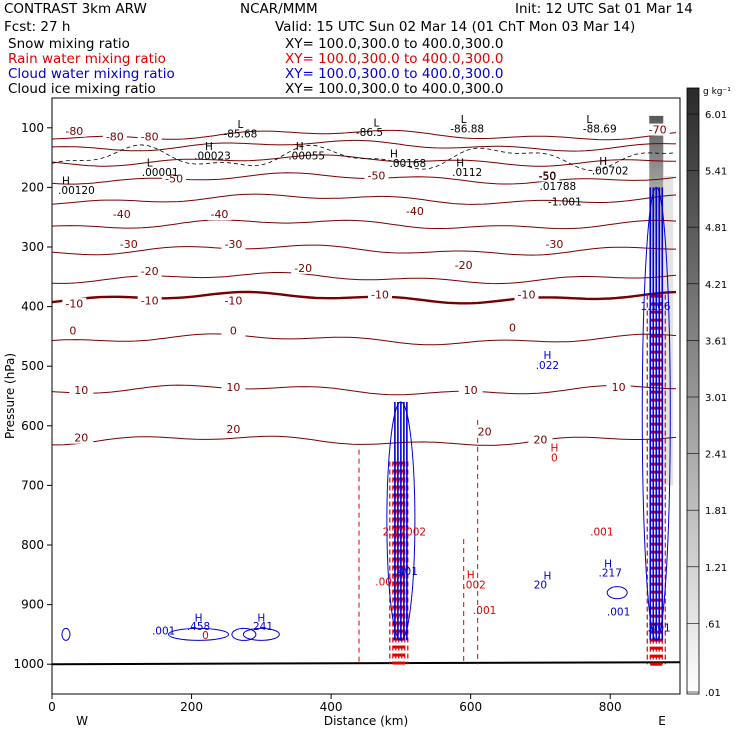 The height and width of the screenshot is (740, 740). I want to click on y-axis-label: Pressure (hPa), so click(10, 396).